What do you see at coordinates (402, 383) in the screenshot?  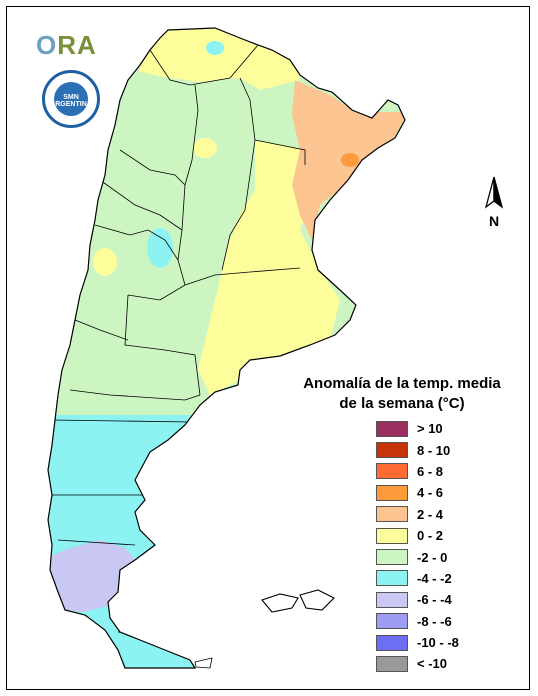 I see `legend-title-line1: Anomalía de la temp. media` at bounding box center [402, 383].